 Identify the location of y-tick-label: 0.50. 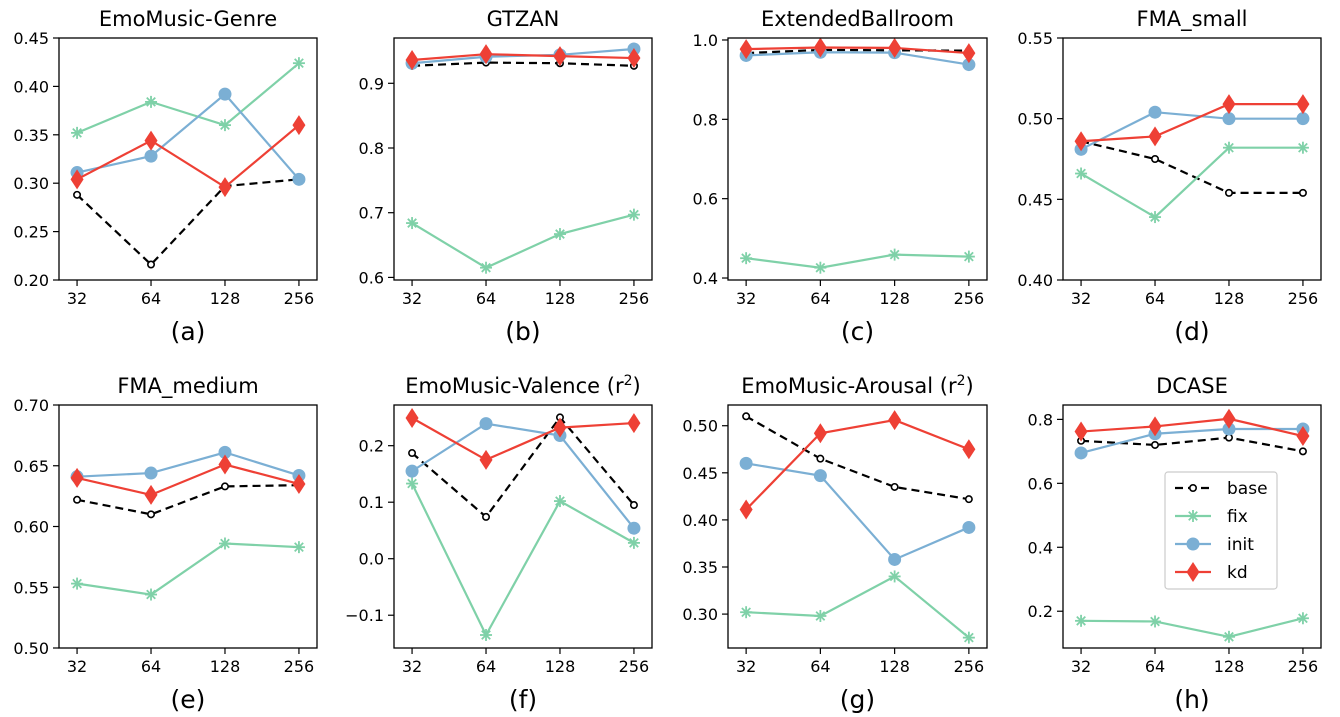
(700, 426).